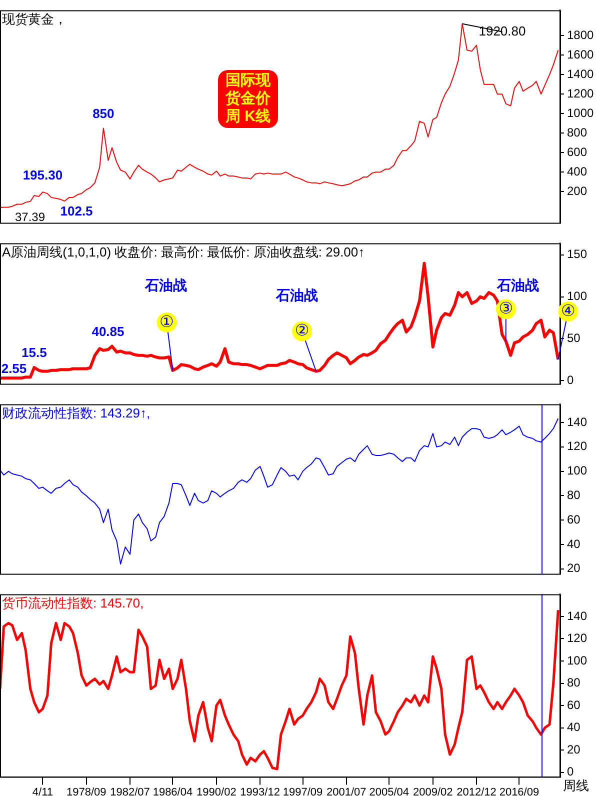 The image size is (600, 800). What do you see at coordinates (577, 191) in the screenshot?
I see `y-tick-label: 200` at bounding box center [577, 191].